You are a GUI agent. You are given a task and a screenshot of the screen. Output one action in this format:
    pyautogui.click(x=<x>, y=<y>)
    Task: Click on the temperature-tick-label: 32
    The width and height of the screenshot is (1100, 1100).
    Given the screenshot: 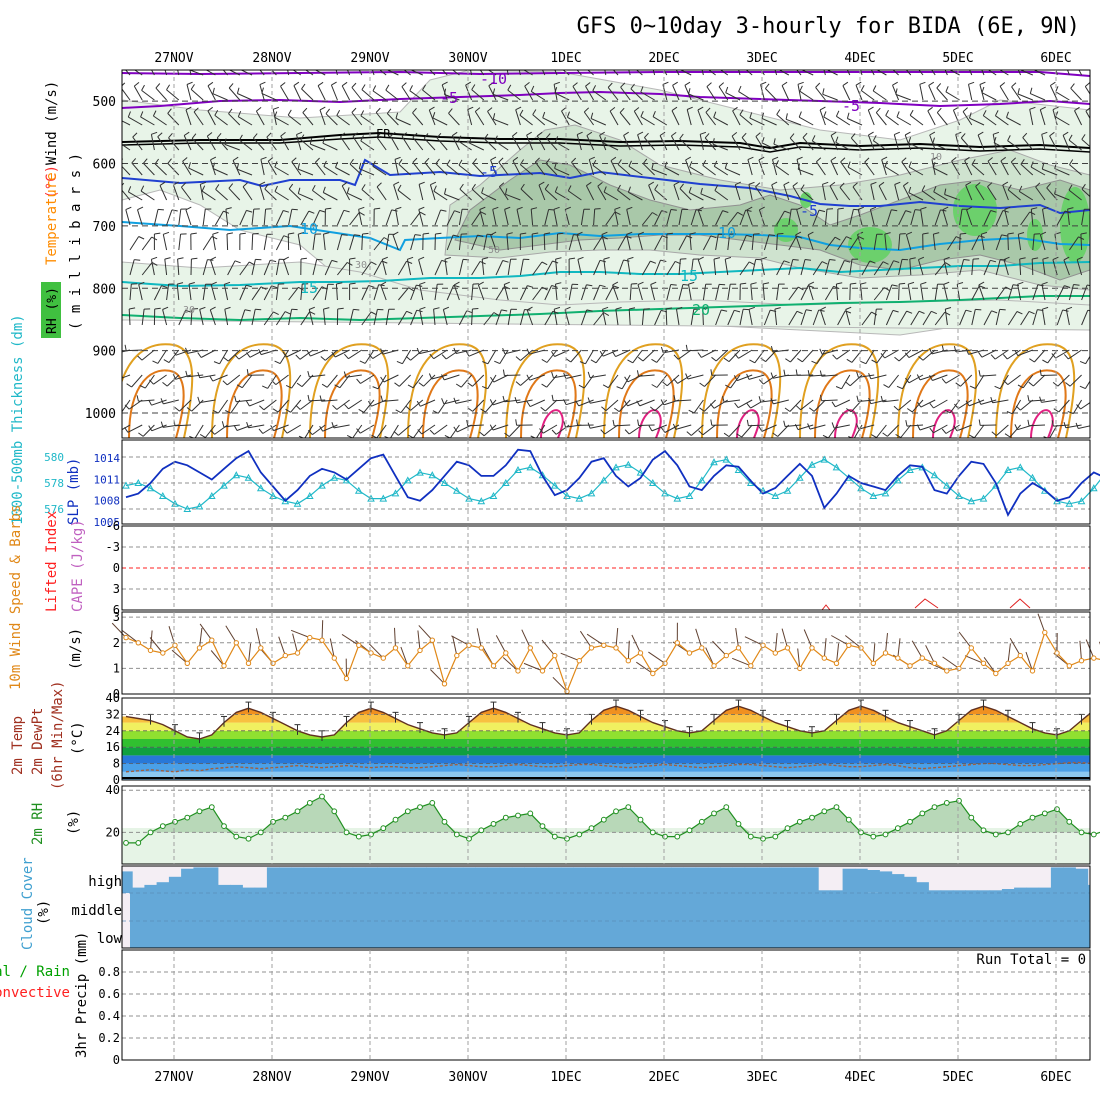 What is the action you would take?
    pyautogui.click(x=113, y=714)
    